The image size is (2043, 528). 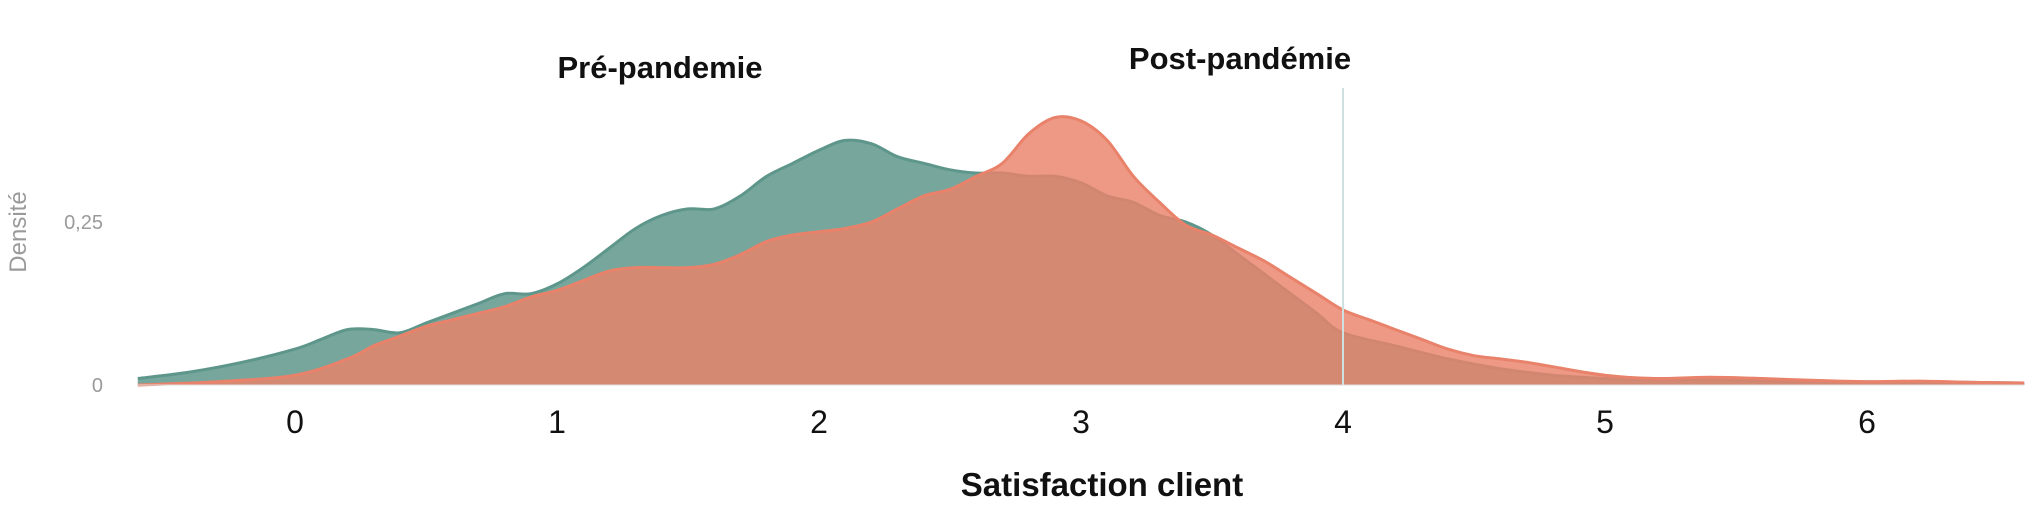 I want to click on y-tick-label: 0,25, so click(x=83, y=223).